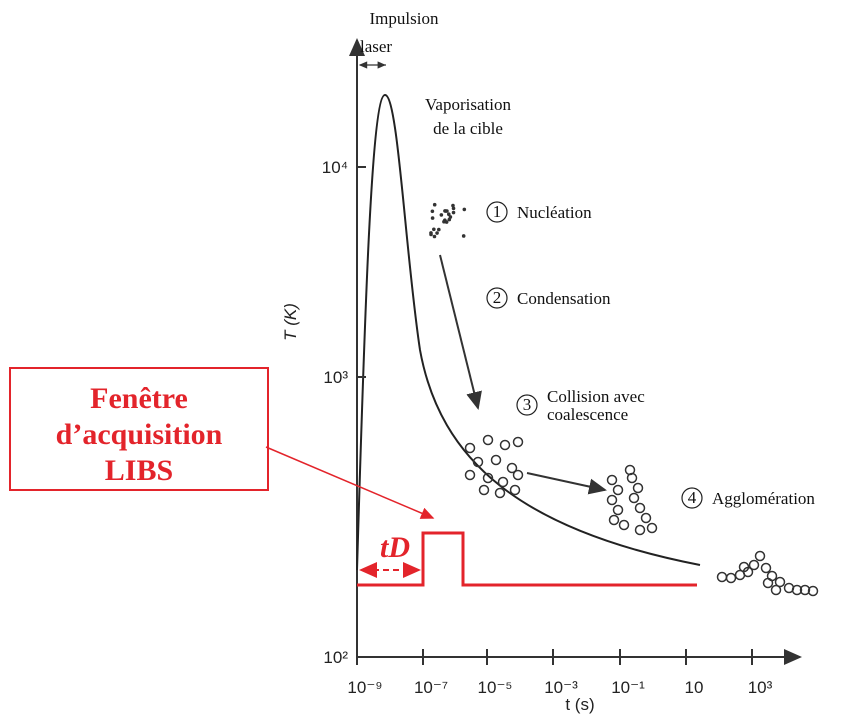 Image resolution: width=847 pixels, height=715 pixels. Describe the element at coordinates (350, 482) in the screenshot. I see `callout-line` at that location.